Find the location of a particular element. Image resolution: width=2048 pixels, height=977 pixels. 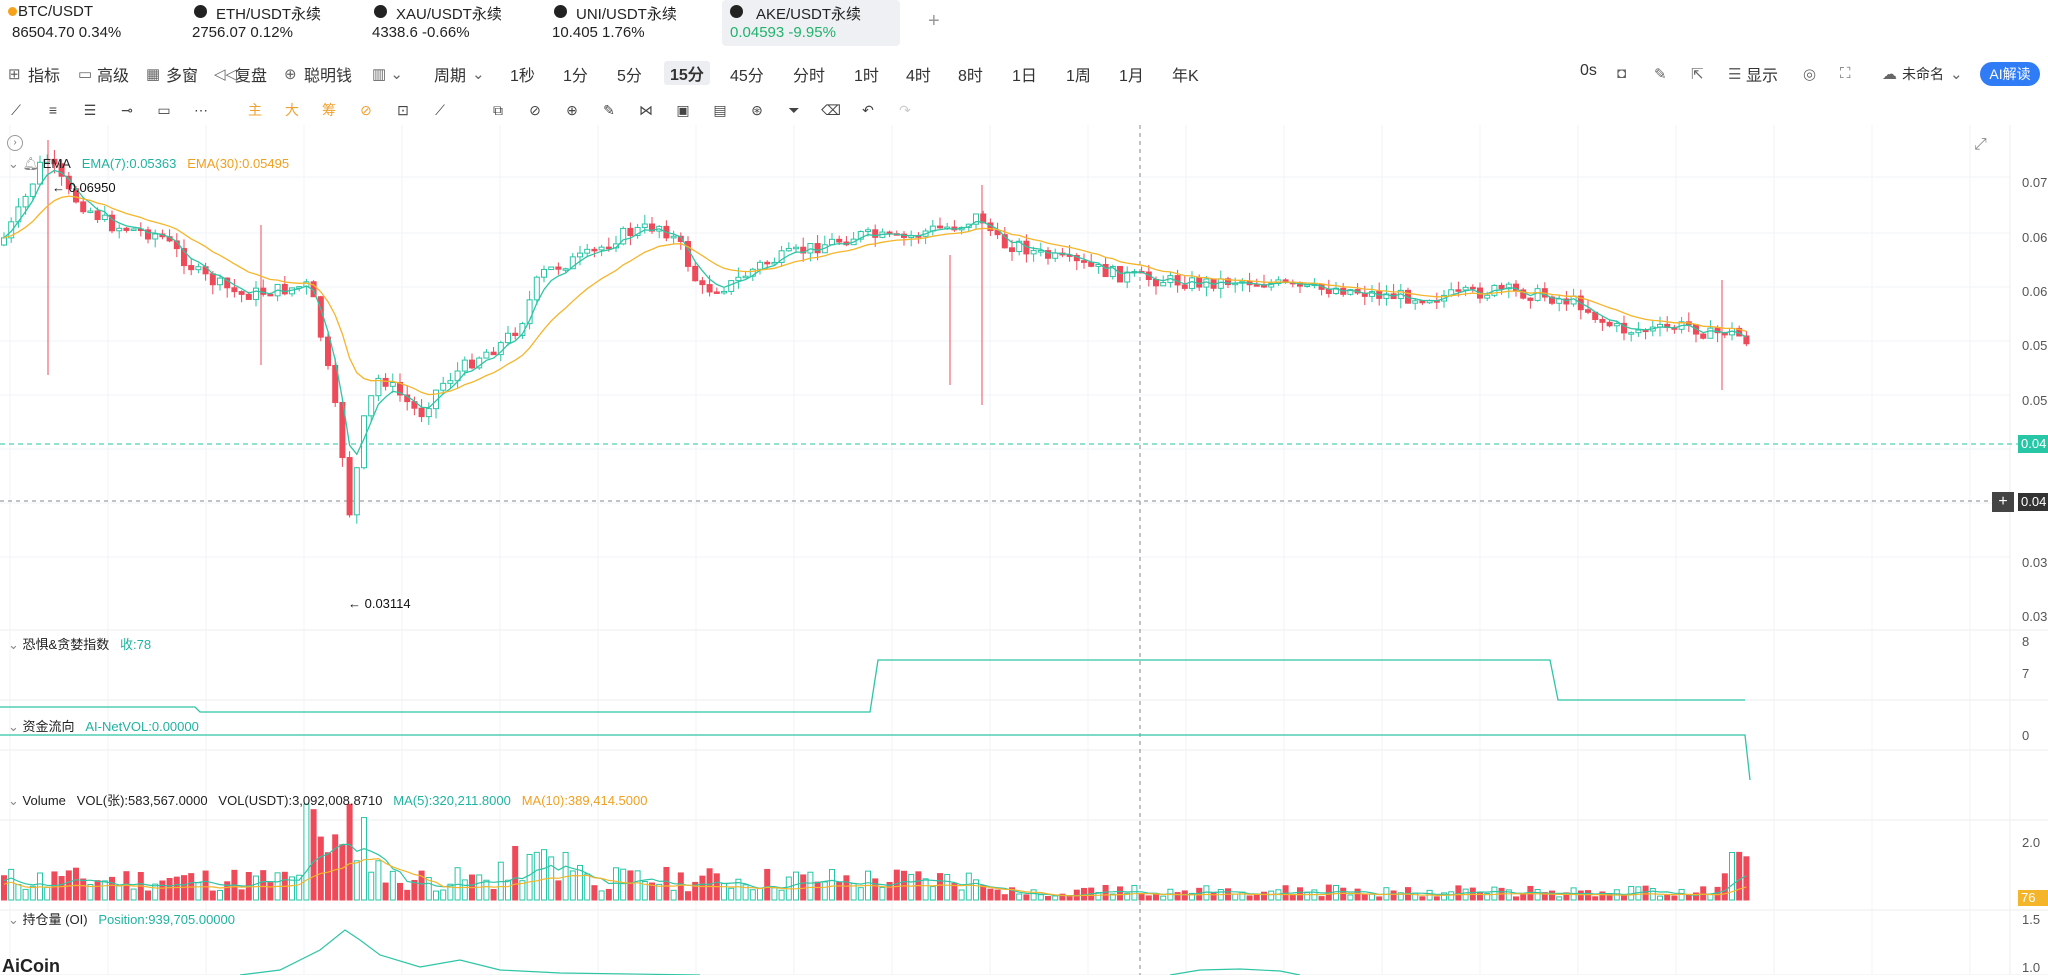

multi-window-button: 多窗 is located at coordinates (182, 76).